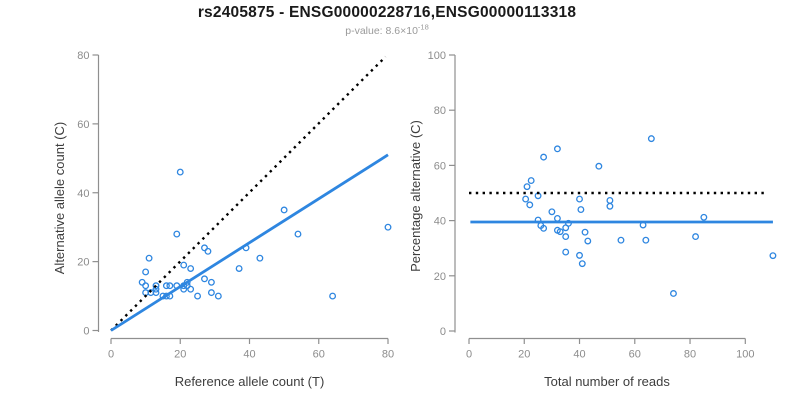  I want to click on y-tick-label: 100, so click(437, 56).